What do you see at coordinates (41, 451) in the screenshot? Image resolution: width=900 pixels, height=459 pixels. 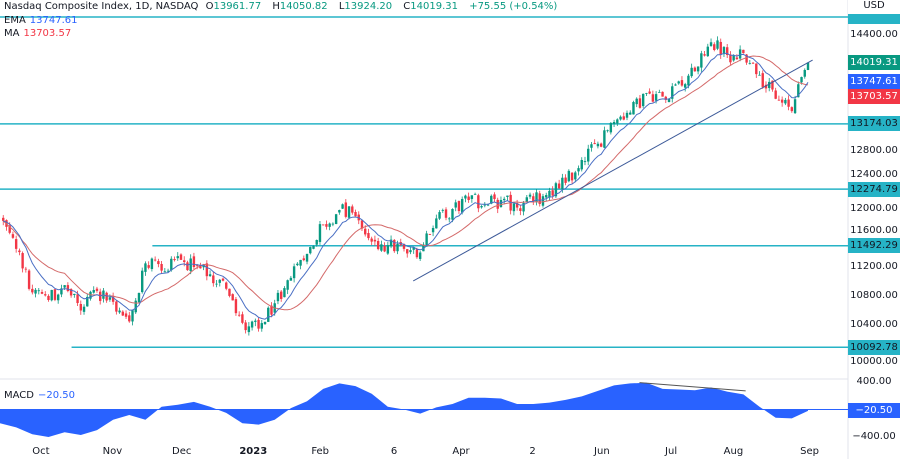 I see `time-tick-label: Oct` at bounding box center [41, 451].